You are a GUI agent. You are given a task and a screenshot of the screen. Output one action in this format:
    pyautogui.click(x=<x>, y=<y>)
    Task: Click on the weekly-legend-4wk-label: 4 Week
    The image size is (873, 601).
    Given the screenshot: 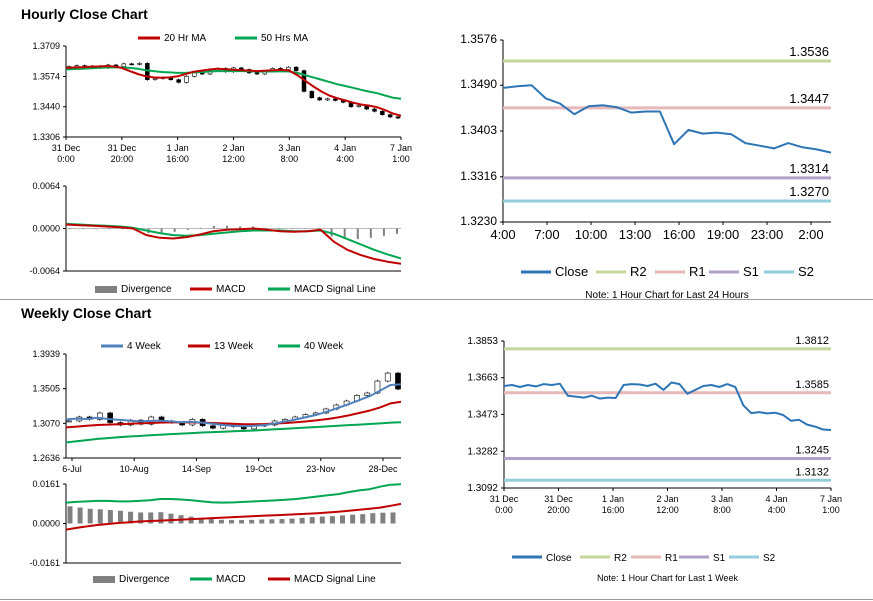 What is the action you would take?
    pyautogui.click(x=144, y=346)
    